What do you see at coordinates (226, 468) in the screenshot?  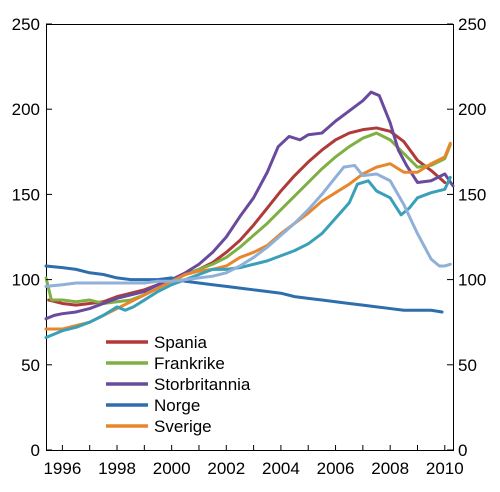 I see `x-tick-label: 2002` at bounding box center [226, 468].